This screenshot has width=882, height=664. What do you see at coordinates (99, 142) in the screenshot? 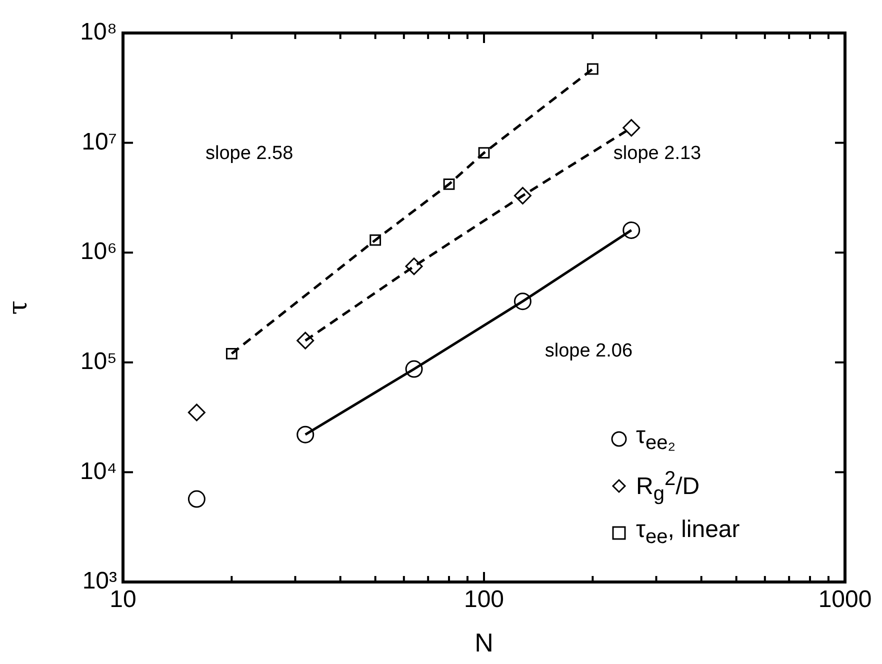
I see `y-tick-label: 10⁷` at bounding box center [99, 142].